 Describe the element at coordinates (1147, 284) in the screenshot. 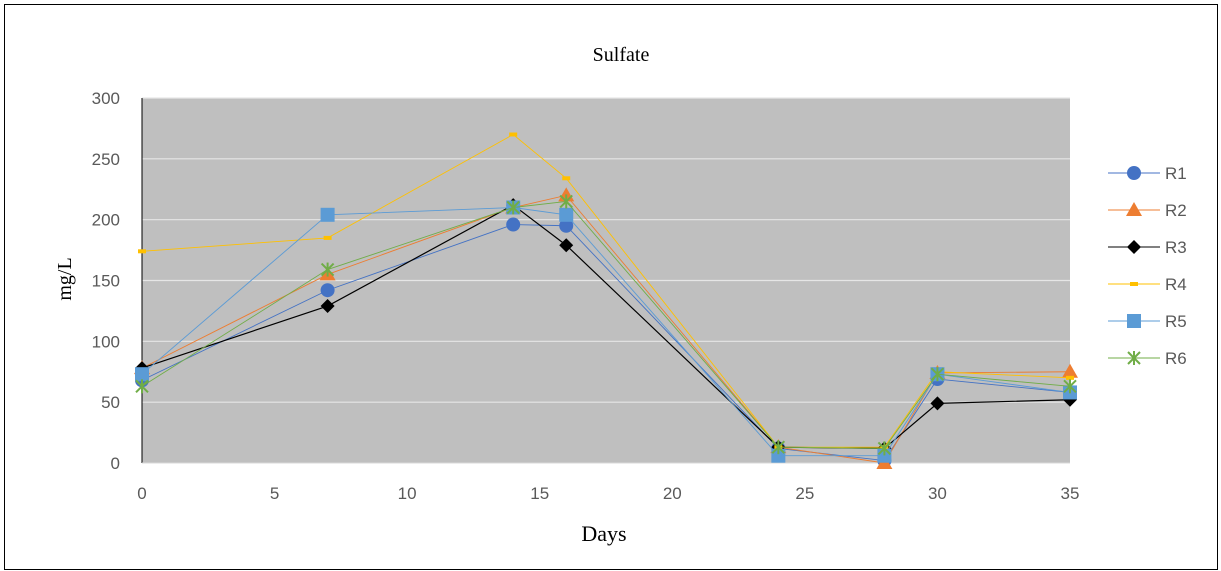

I see `legend-item-r4: R4` at that location.